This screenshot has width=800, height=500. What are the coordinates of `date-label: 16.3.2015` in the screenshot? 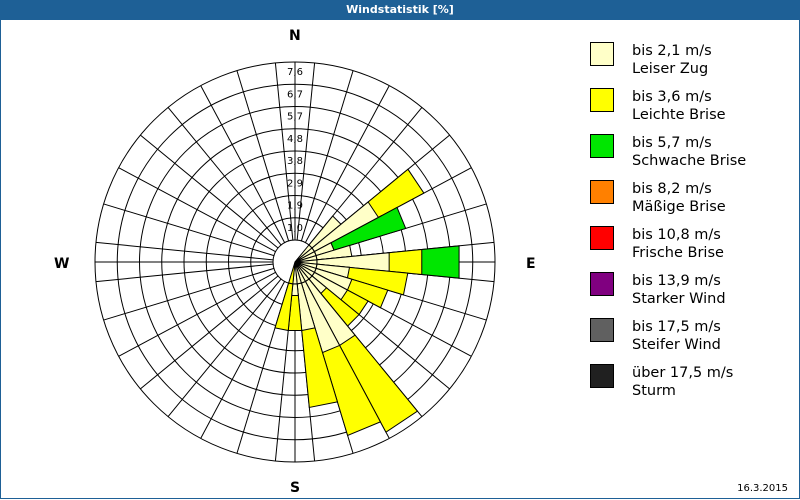 It's located at (762, 488).